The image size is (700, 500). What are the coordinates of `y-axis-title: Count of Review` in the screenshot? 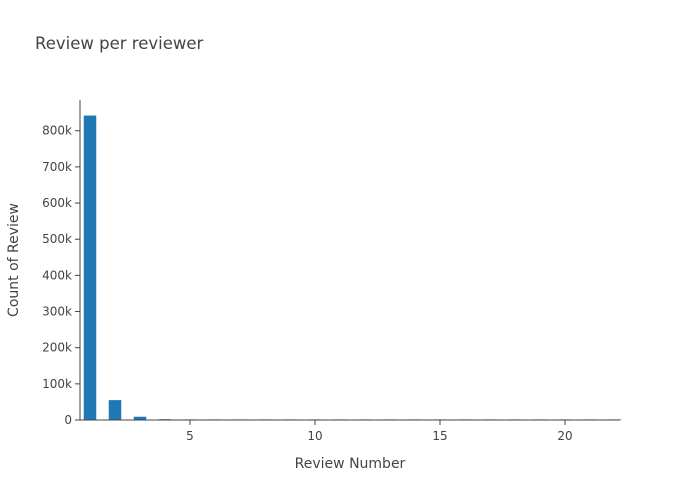 It's located at (14, 260).